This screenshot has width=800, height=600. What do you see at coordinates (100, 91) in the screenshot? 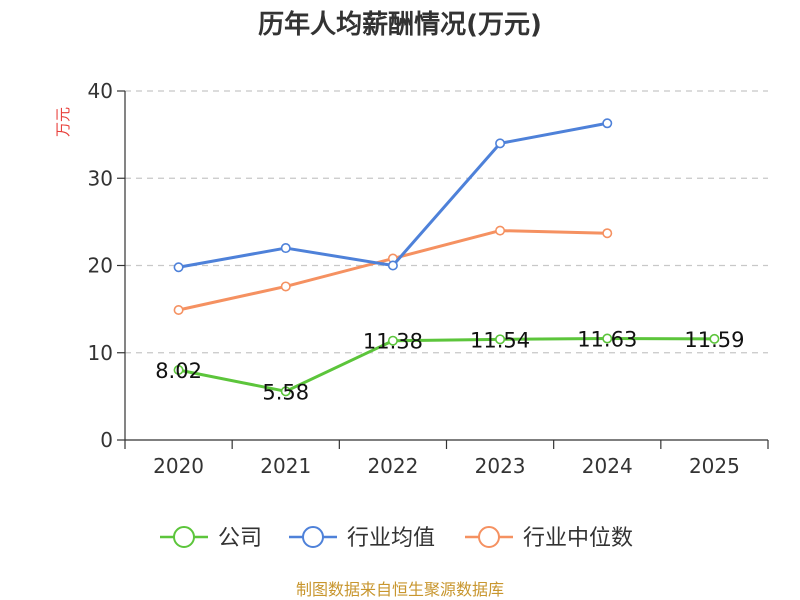
I see `y-tick-label: 40` at bounding box center [100, 91].